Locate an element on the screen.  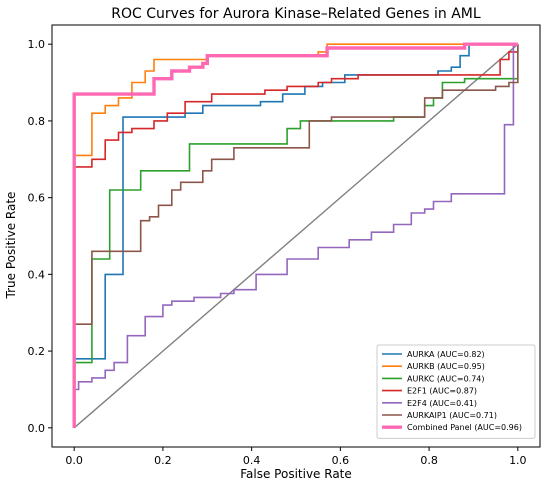
y-axis-ticks: 0.0 0.2 0.4 0.6 0.8 1.0 is located at coordinates (40, 236).